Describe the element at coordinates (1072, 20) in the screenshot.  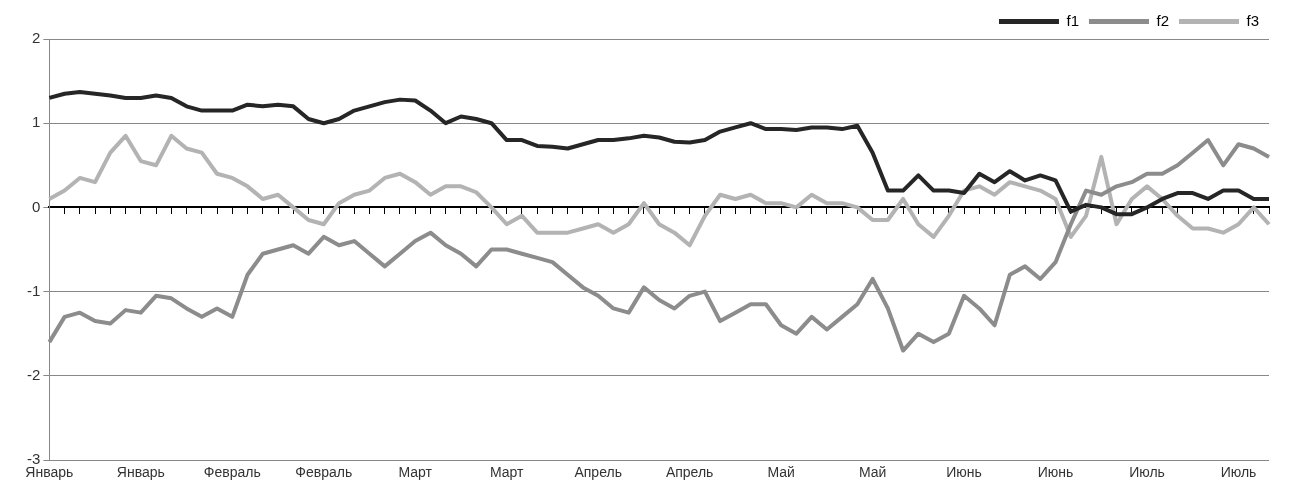
I see `legend-label: f1` at that location.